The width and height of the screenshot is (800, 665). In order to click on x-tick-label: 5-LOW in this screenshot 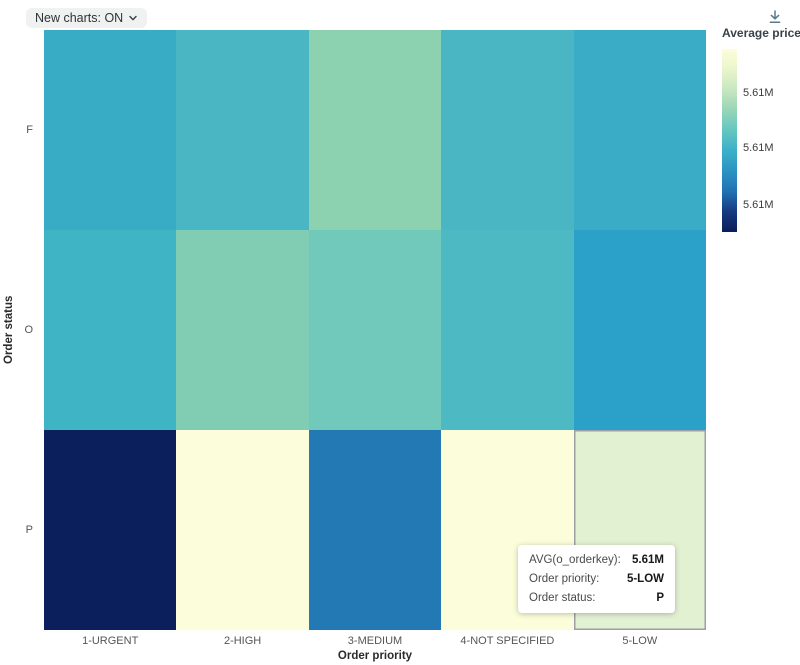, I will do `click(640, 641)`.